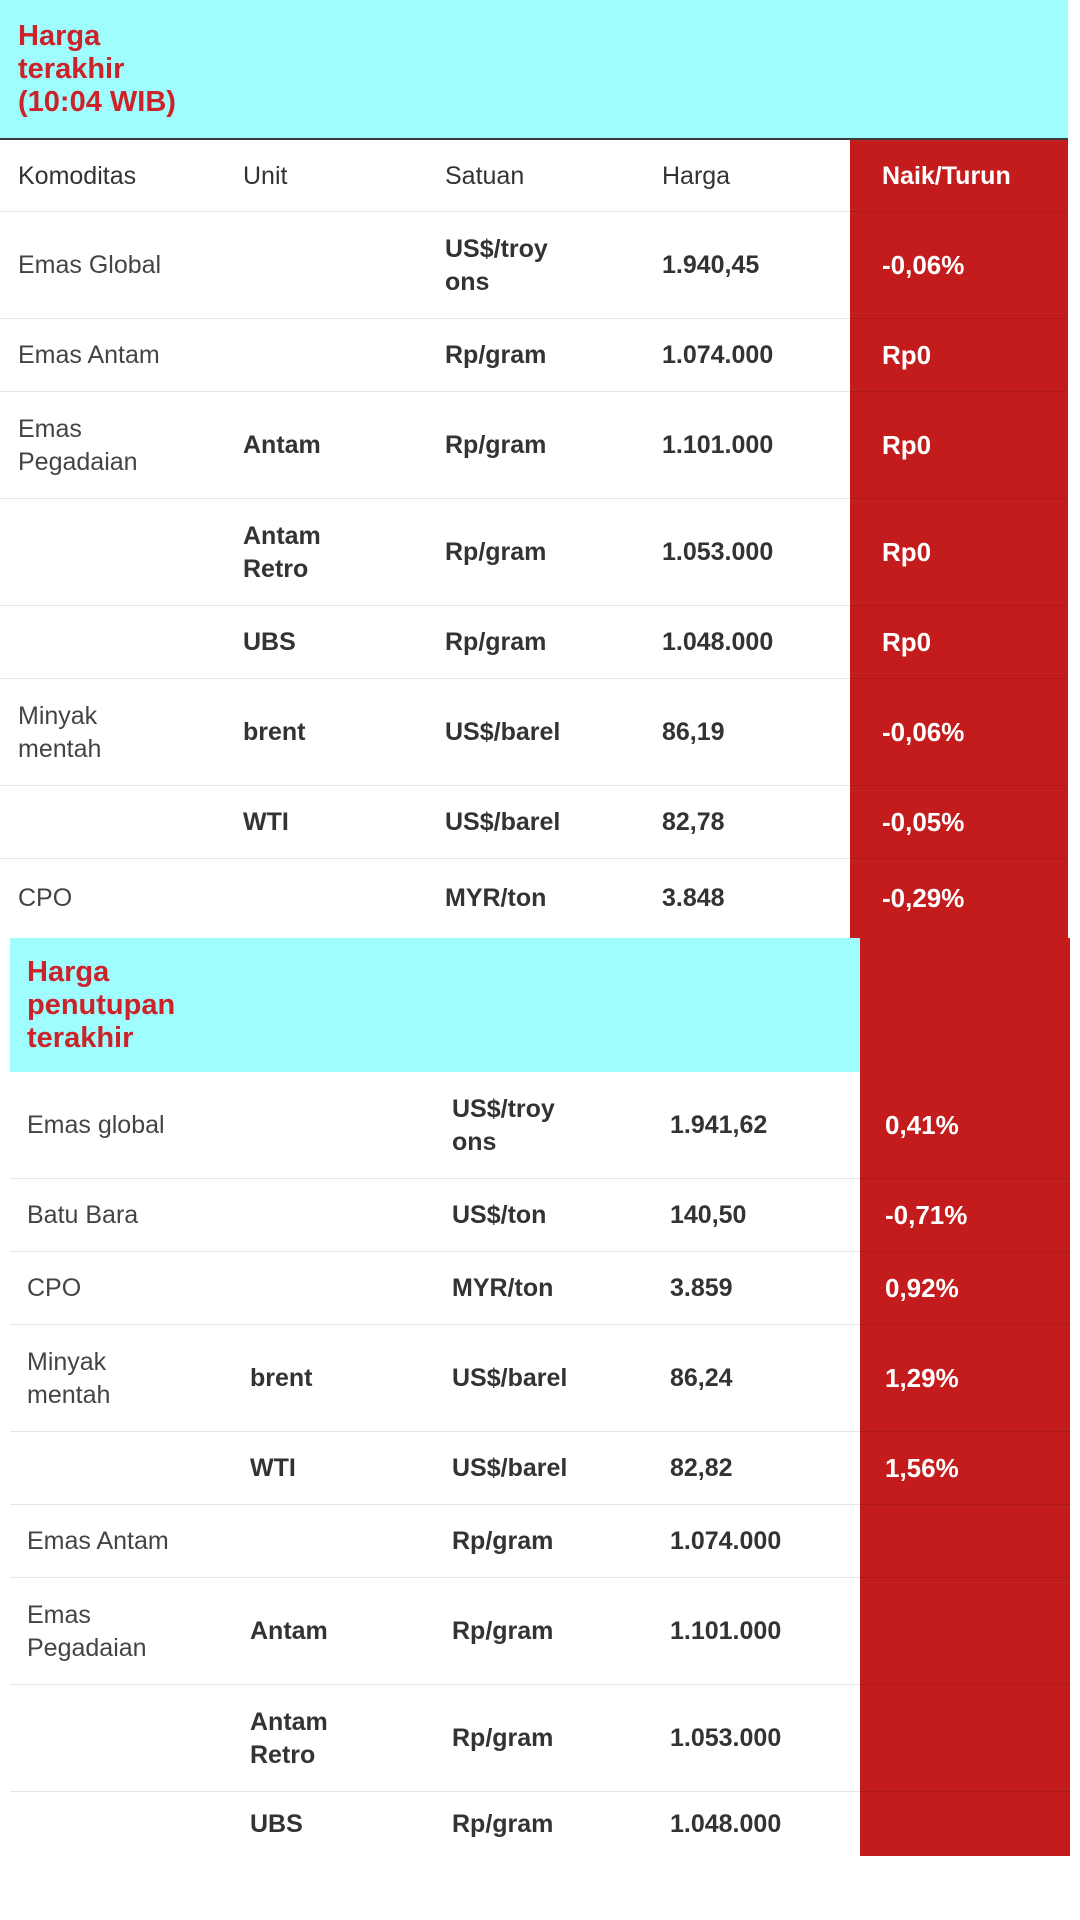  I want to click on table-row: WTI US$/barel 82,78 -0,05%, so click(534, 822).